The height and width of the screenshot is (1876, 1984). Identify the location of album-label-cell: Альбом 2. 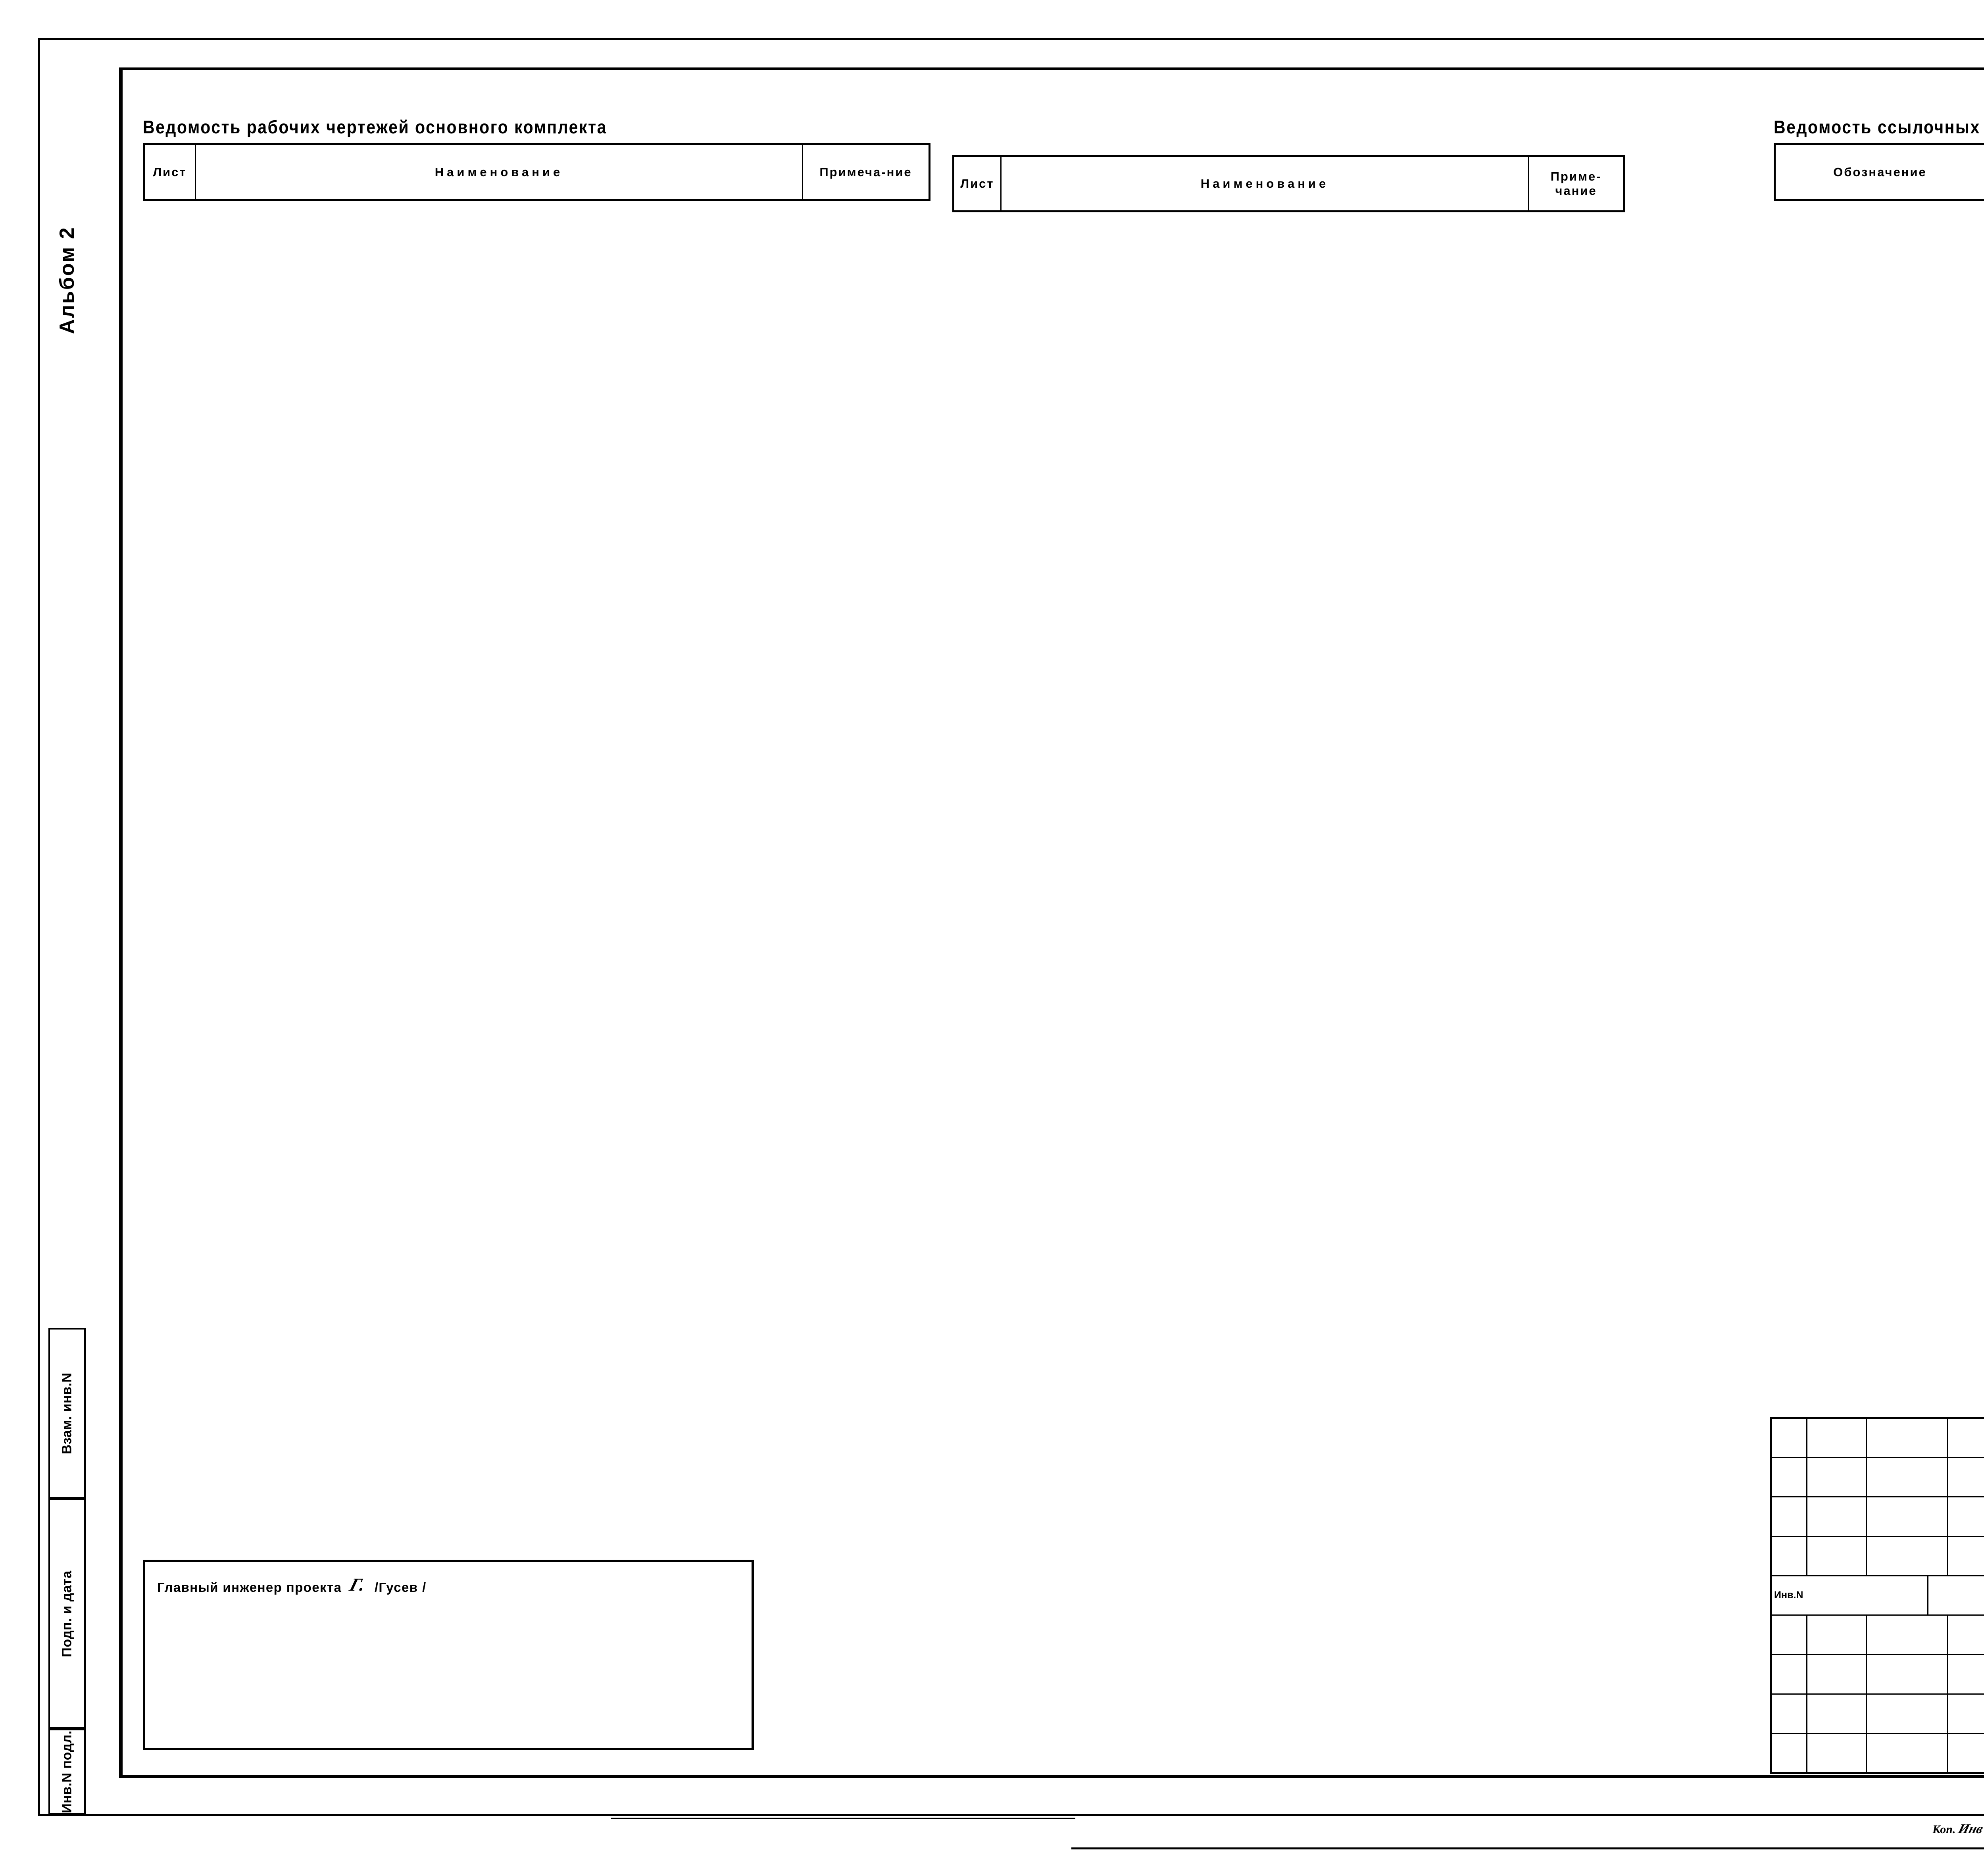
(67, 280).